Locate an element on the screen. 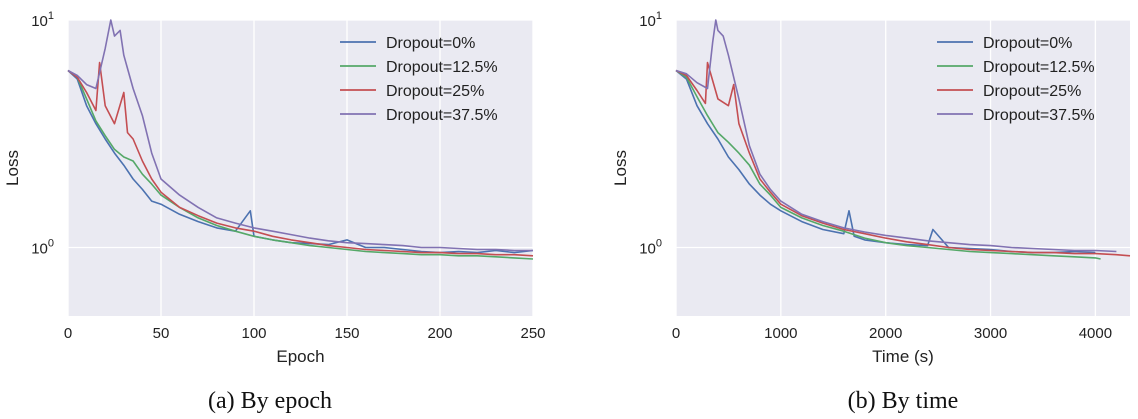 This screenshot has width=1138, height=419. x-tick-label: 150 is located at coordinates (346, 333).